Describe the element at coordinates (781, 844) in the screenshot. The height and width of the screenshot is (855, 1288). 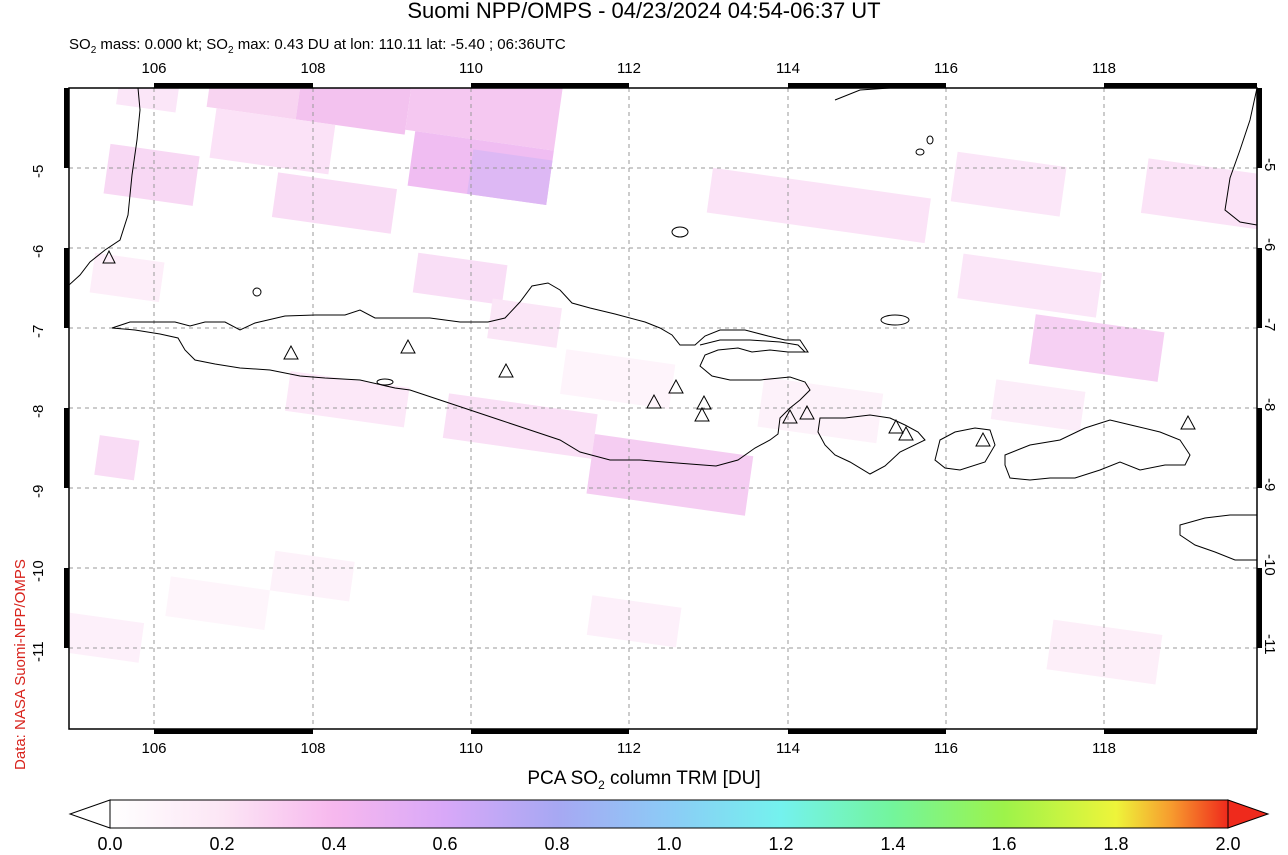
I see `colorbar-tick: 1.2` at that location.